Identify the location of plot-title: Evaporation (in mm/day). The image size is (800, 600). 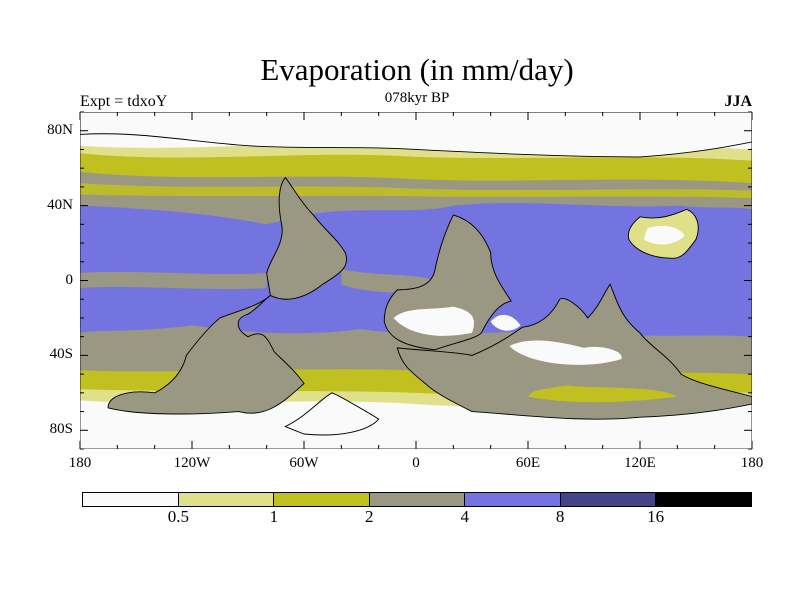
(417, 69).